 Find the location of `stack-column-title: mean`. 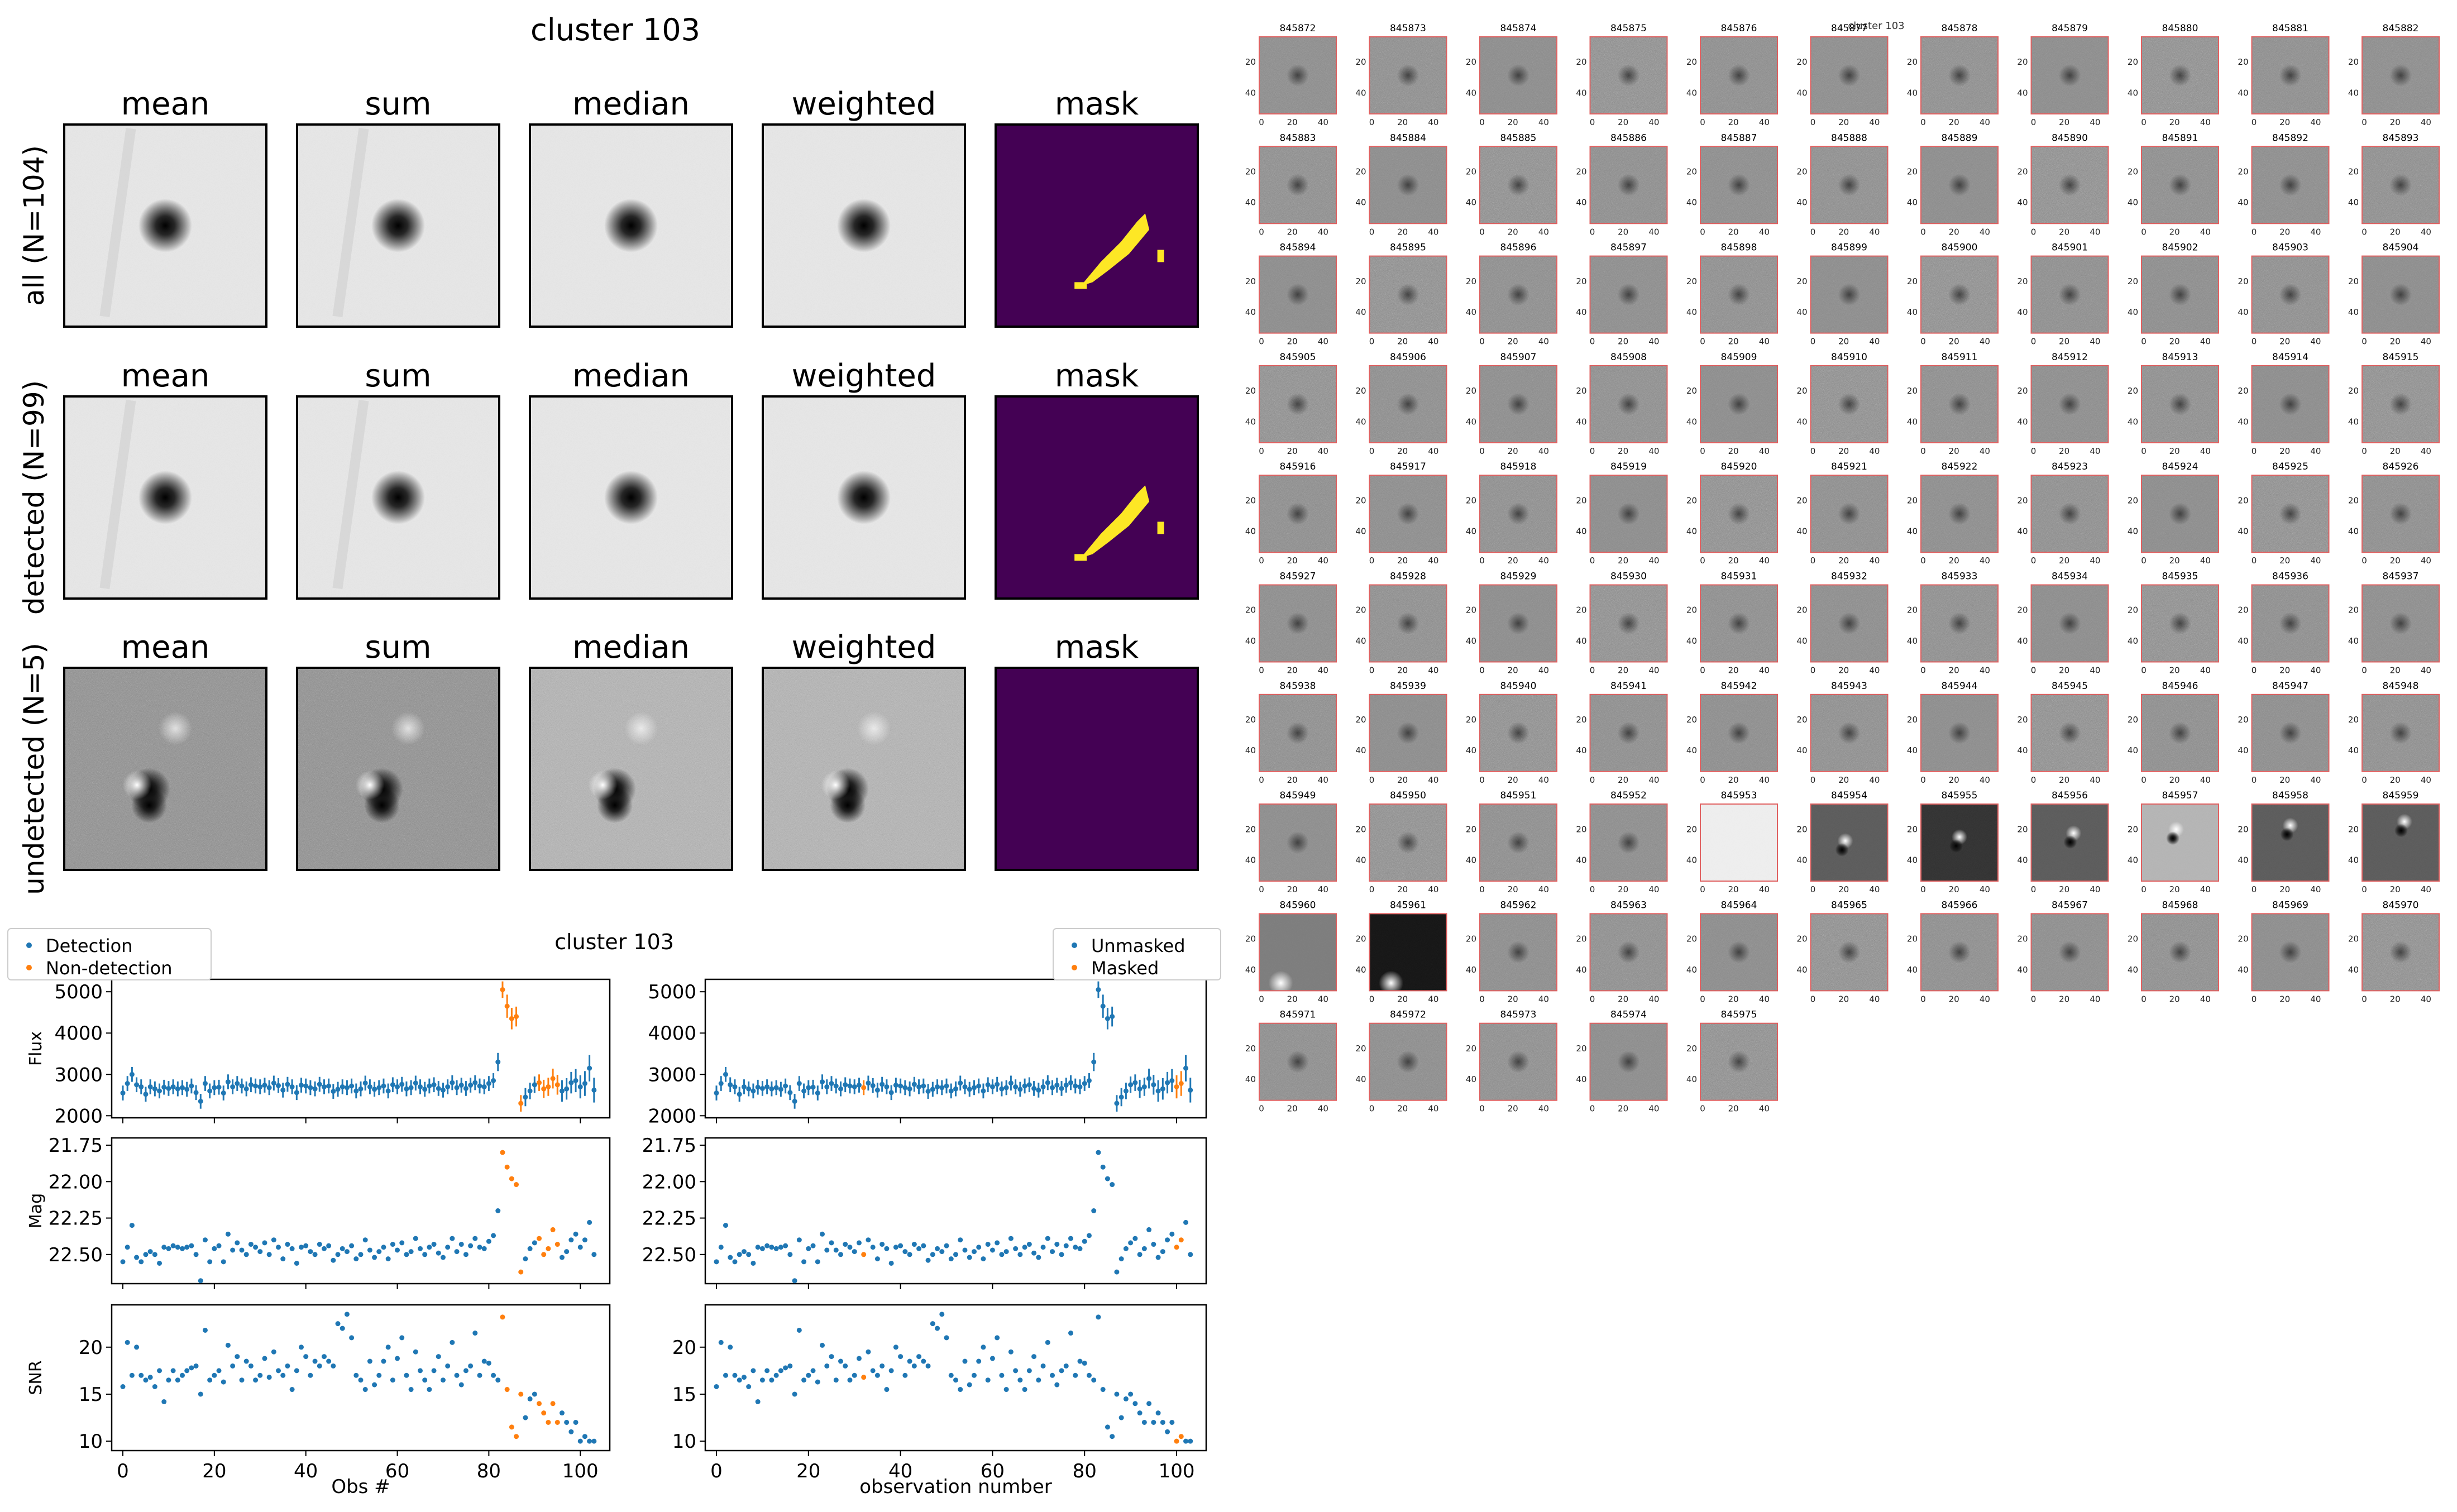

stack-column-title: mean is located at coordinates (165, 376).